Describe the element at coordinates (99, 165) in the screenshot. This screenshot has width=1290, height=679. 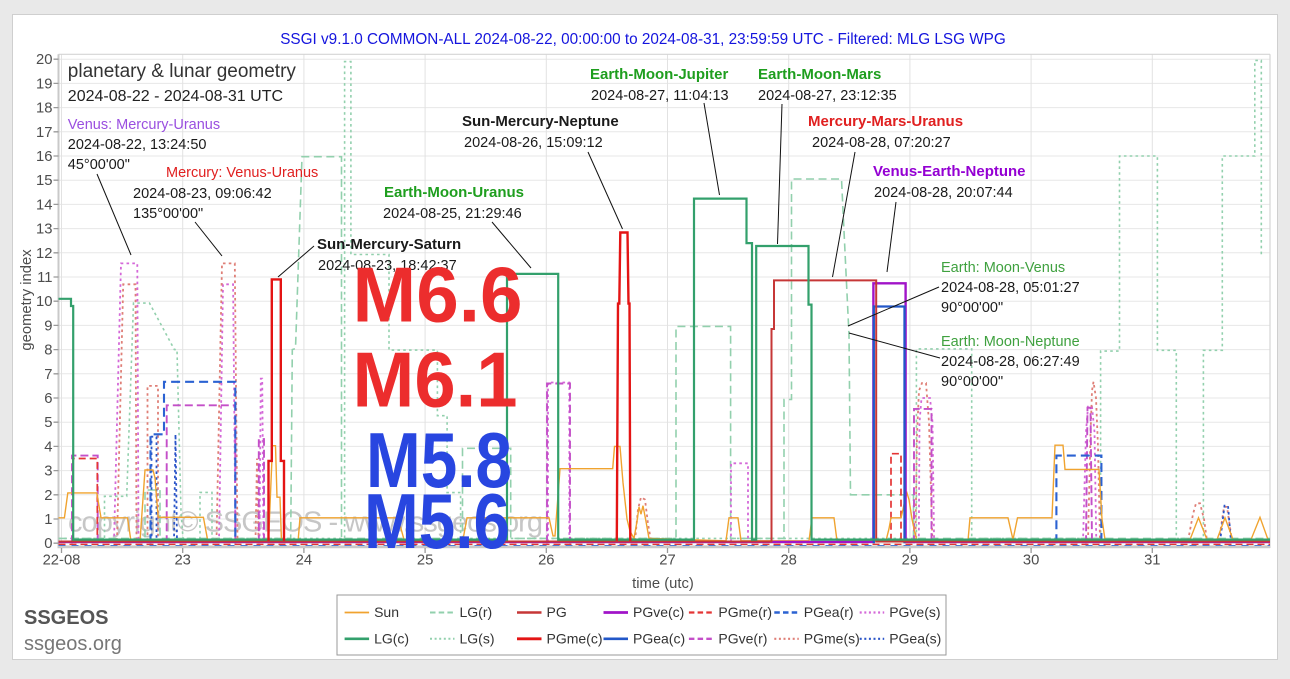
I see `svg-text: 45°00'00"` at that location.